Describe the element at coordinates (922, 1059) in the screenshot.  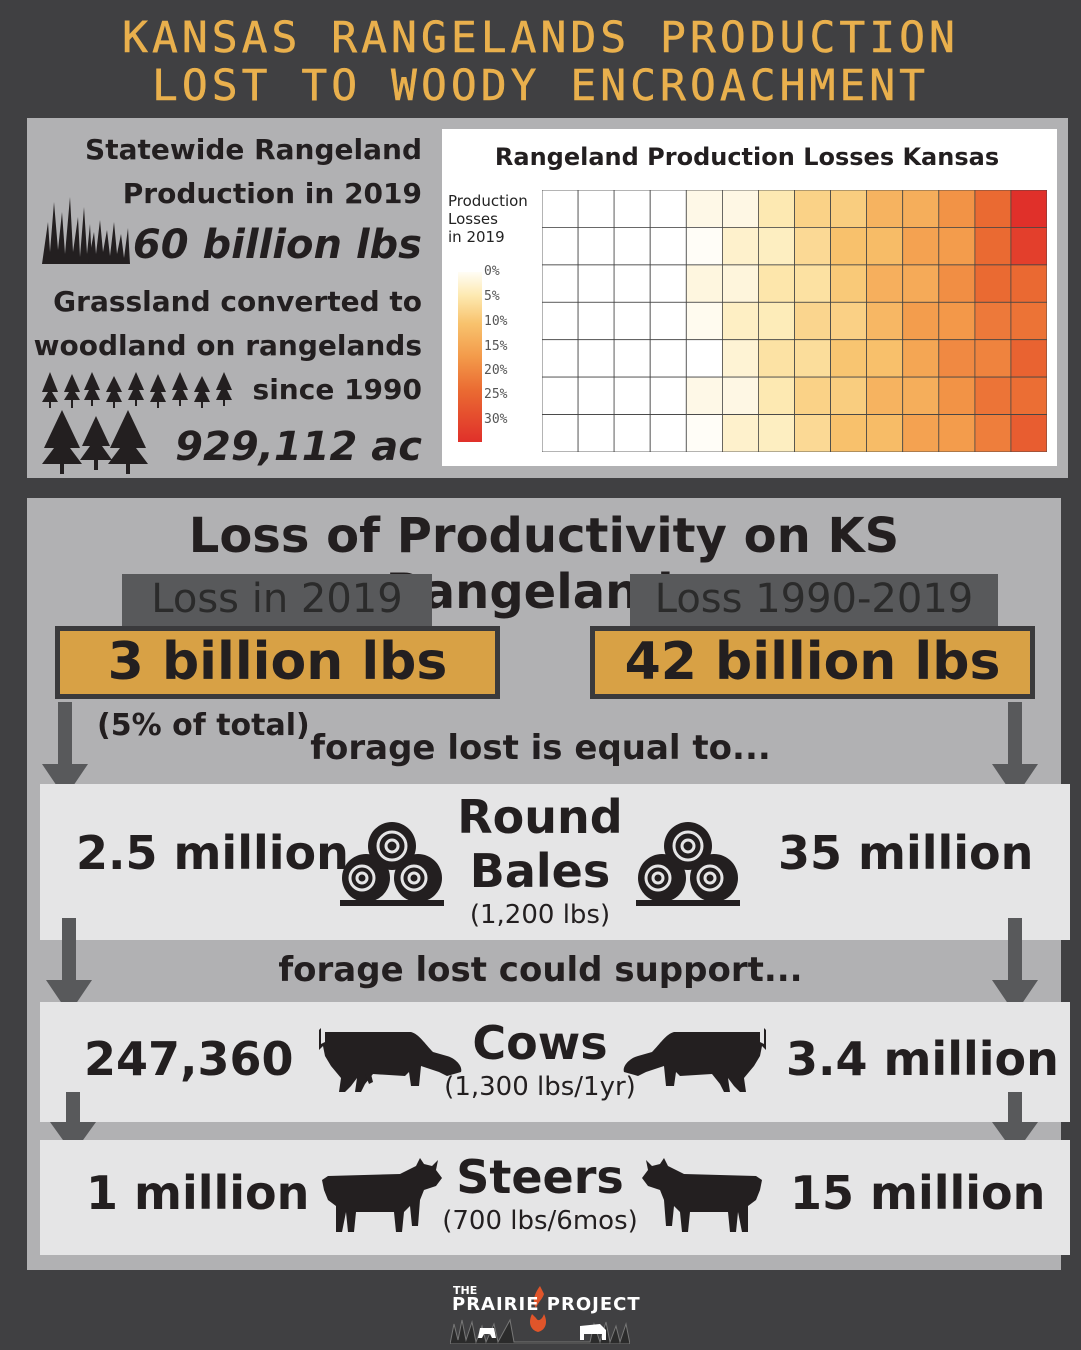
I see `cows-right-value: 3.4 million` at that location.